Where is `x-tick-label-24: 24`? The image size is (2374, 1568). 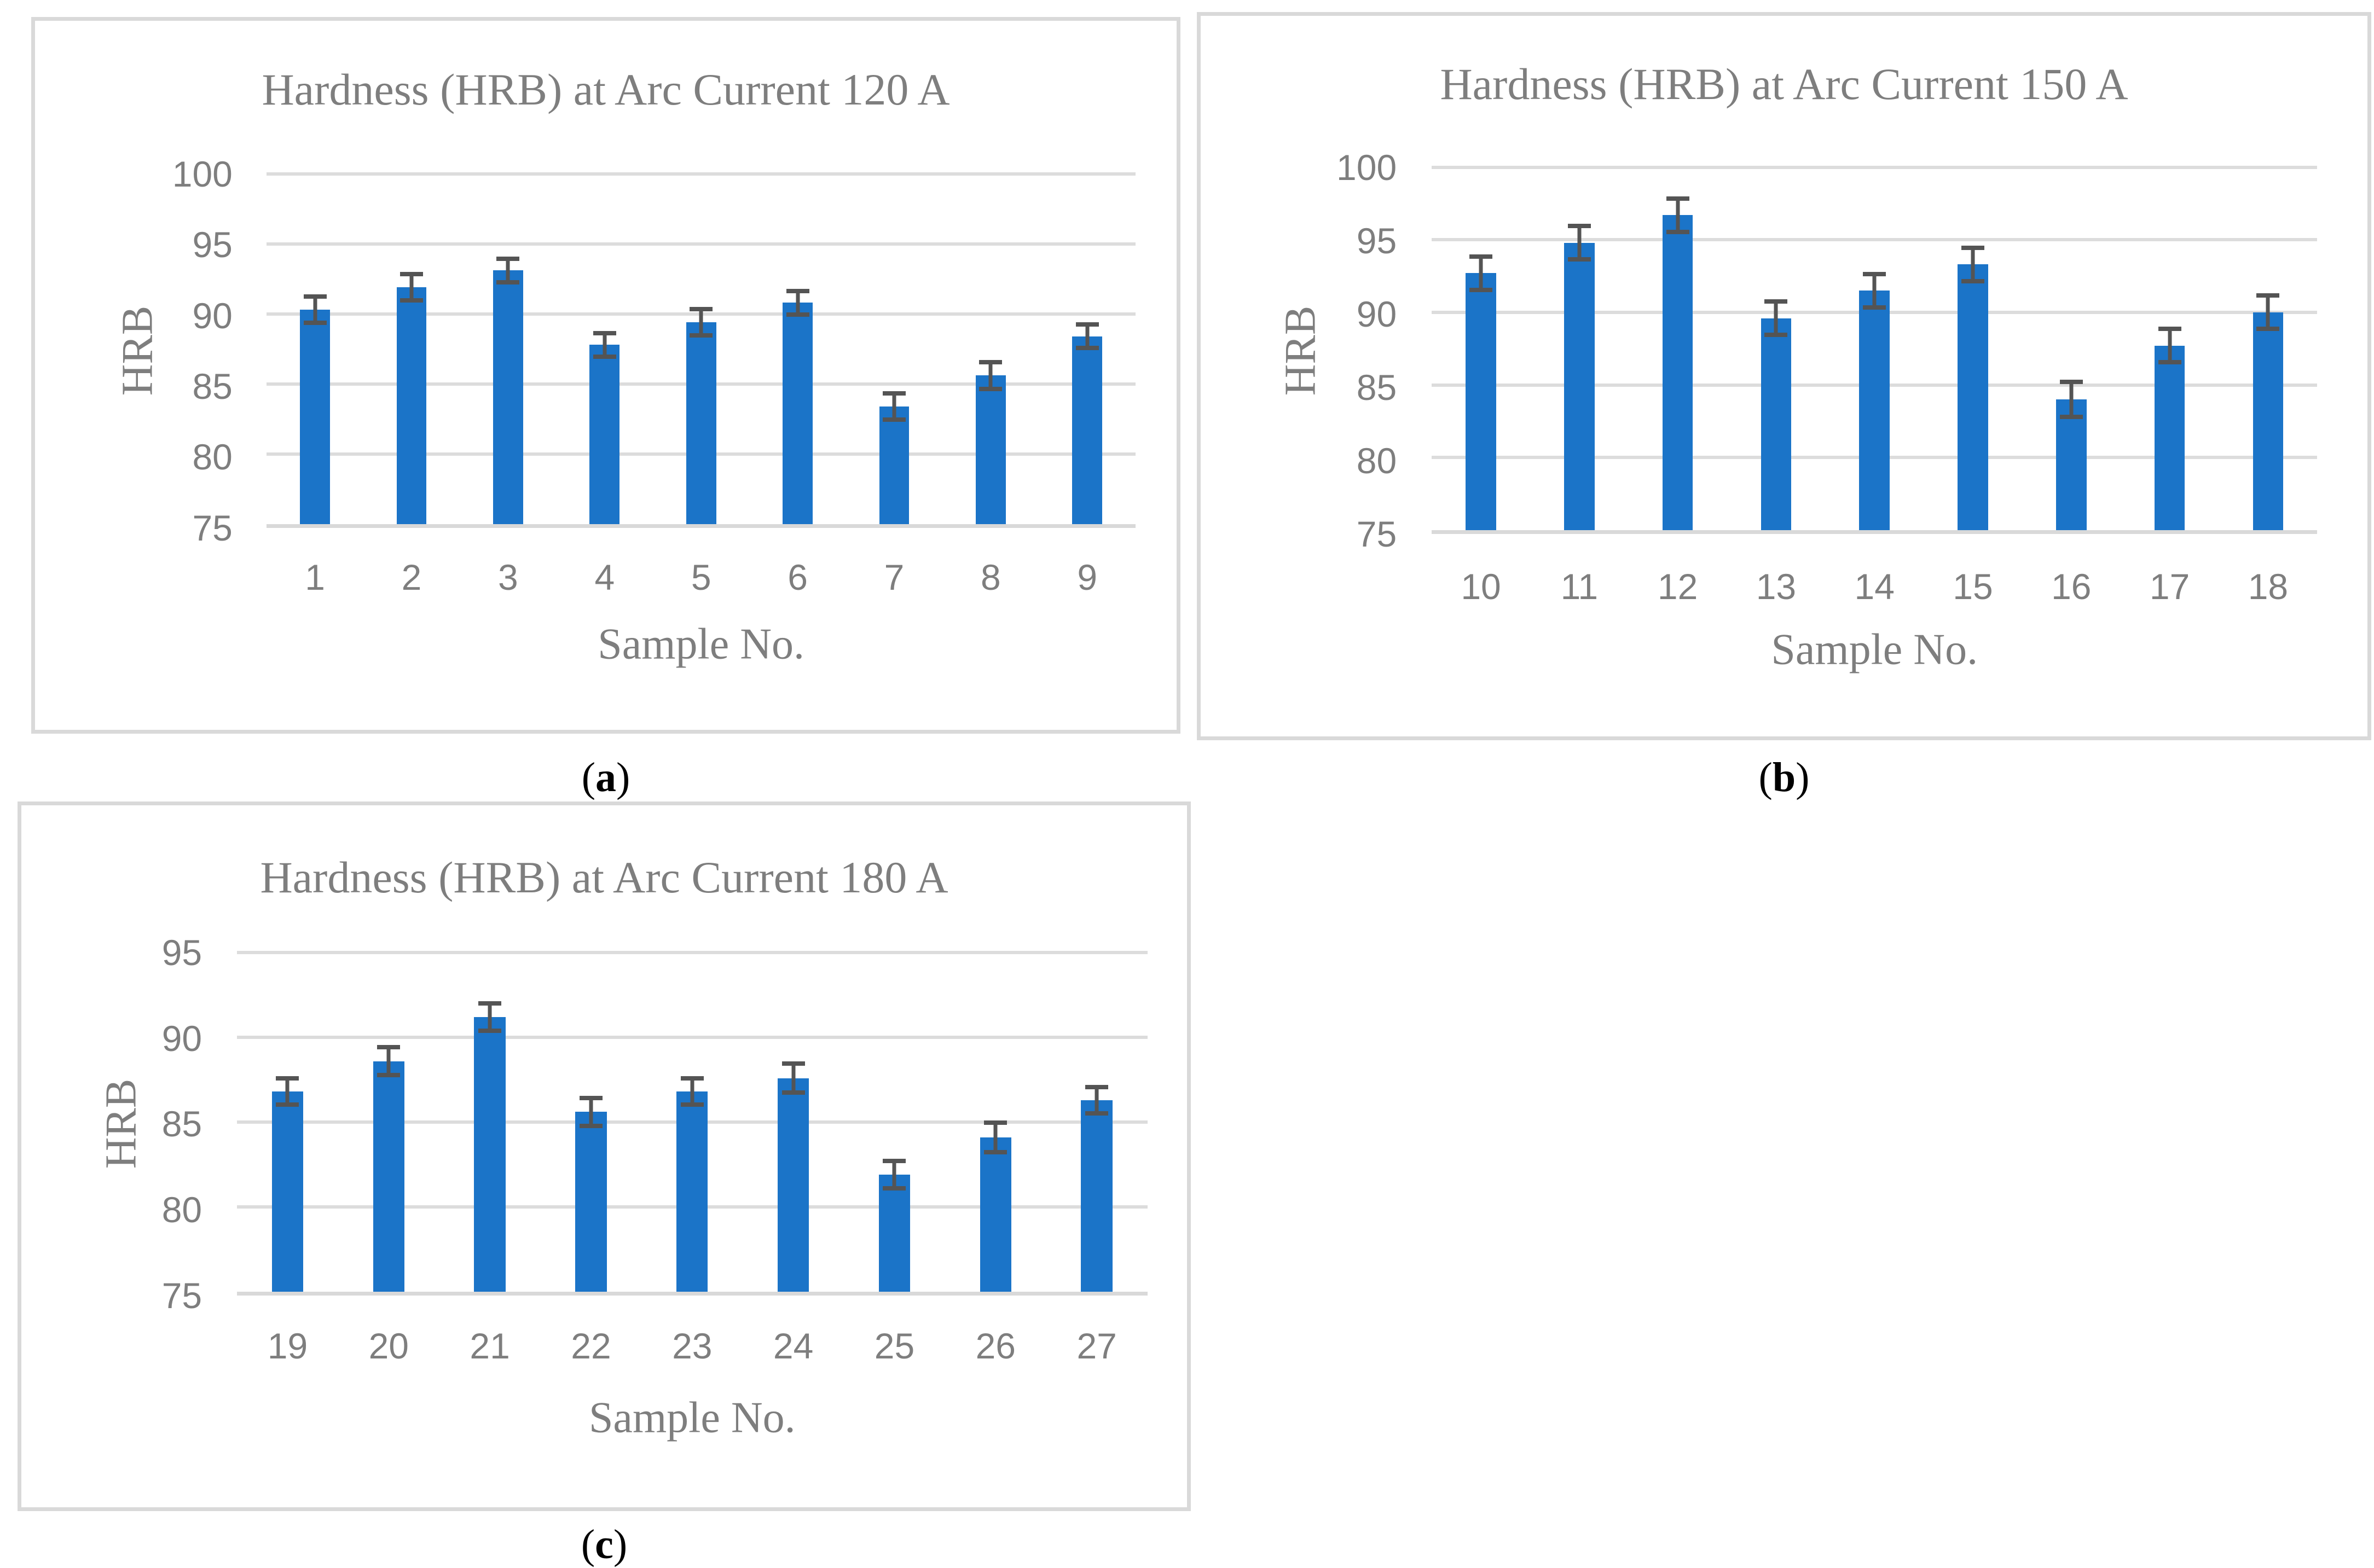
x-tick-label-24: 24 is located at coordinates (794, 1345).